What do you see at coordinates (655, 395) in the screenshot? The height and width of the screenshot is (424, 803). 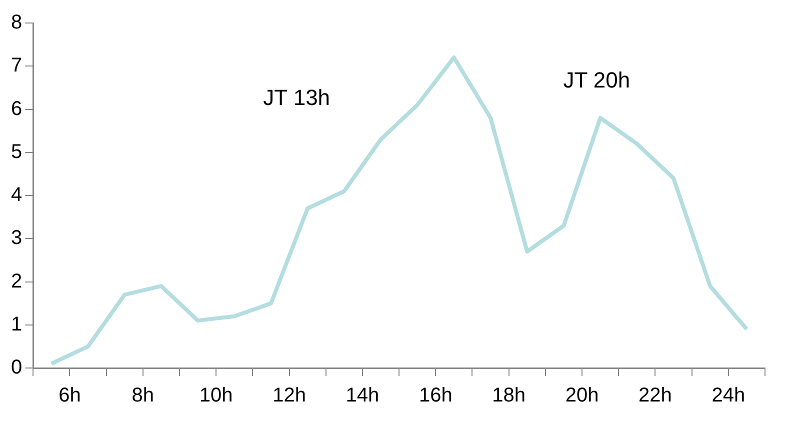 I see `x-tick-label: 22h` at bounding box center [655, 395].